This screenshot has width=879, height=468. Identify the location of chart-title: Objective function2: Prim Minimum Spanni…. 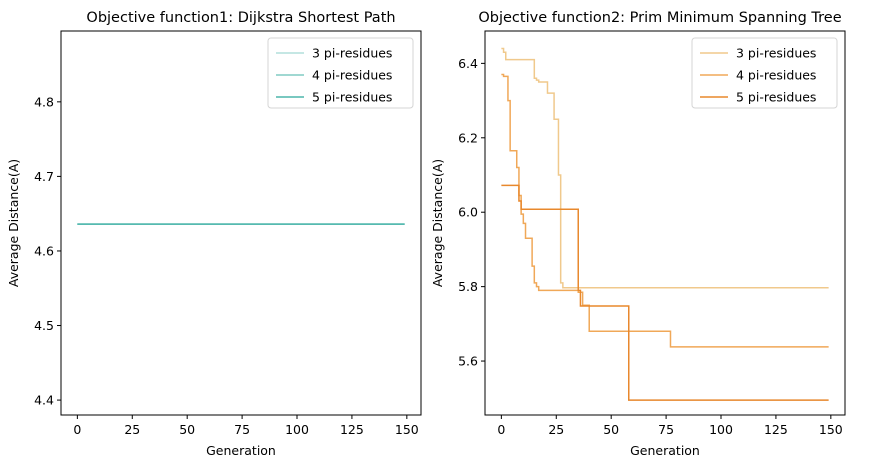
(659, 18).